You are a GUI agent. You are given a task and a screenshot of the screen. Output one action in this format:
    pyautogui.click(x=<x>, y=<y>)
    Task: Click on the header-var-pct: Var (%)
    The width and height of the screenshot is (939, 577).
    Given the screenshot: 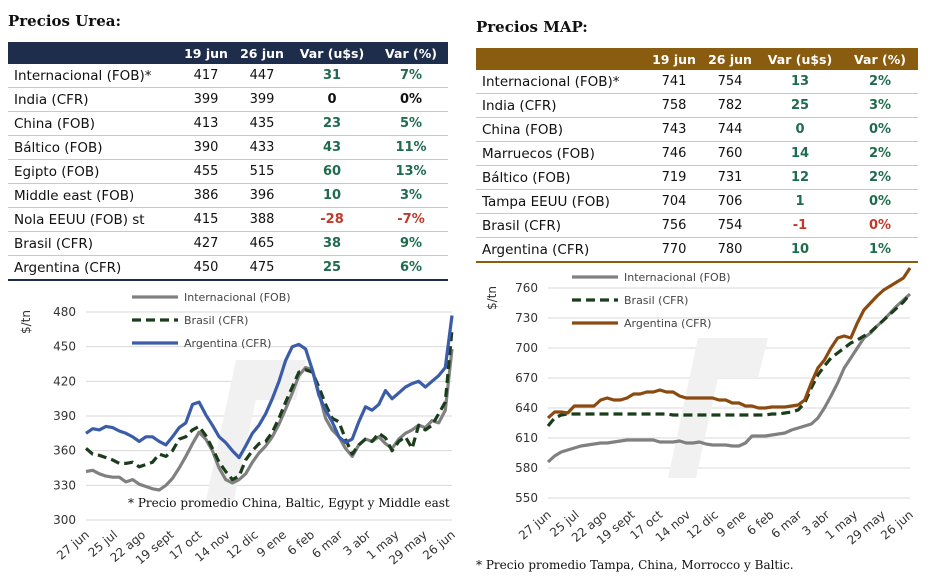 What is the action you would take?
    pyautogui.click(x=411, y=53)
    